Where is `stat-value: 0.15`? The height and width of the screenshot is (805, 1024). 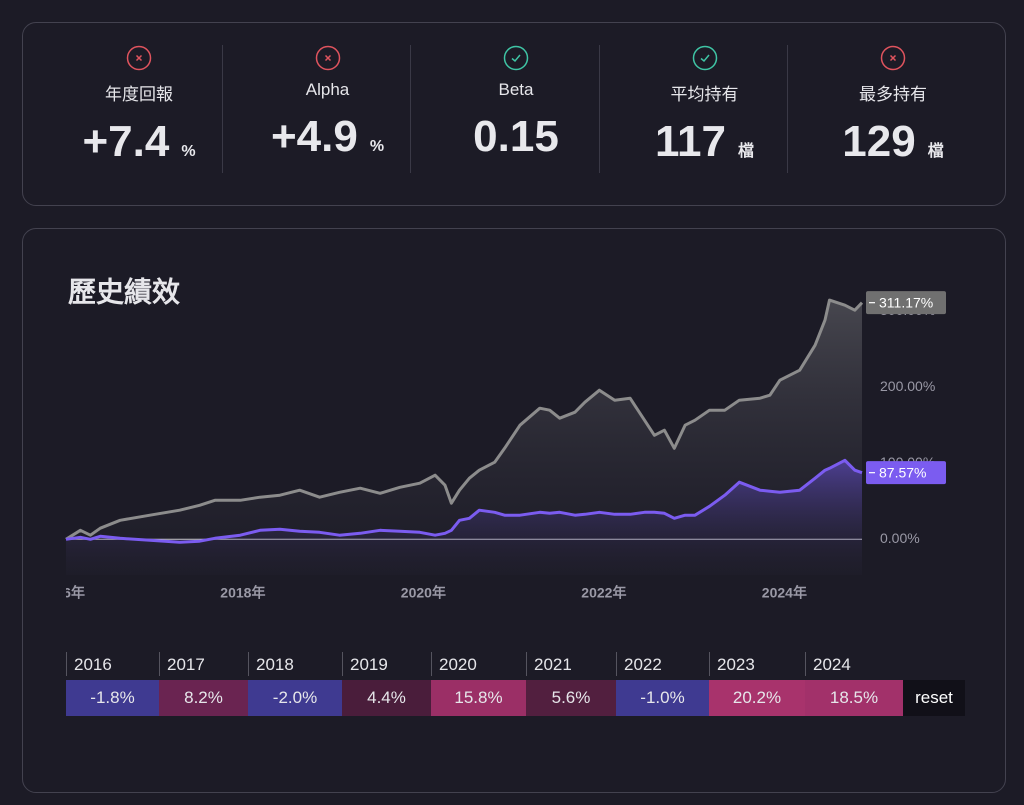 stat-value: 0.15 is located at coordinates (516, 137).